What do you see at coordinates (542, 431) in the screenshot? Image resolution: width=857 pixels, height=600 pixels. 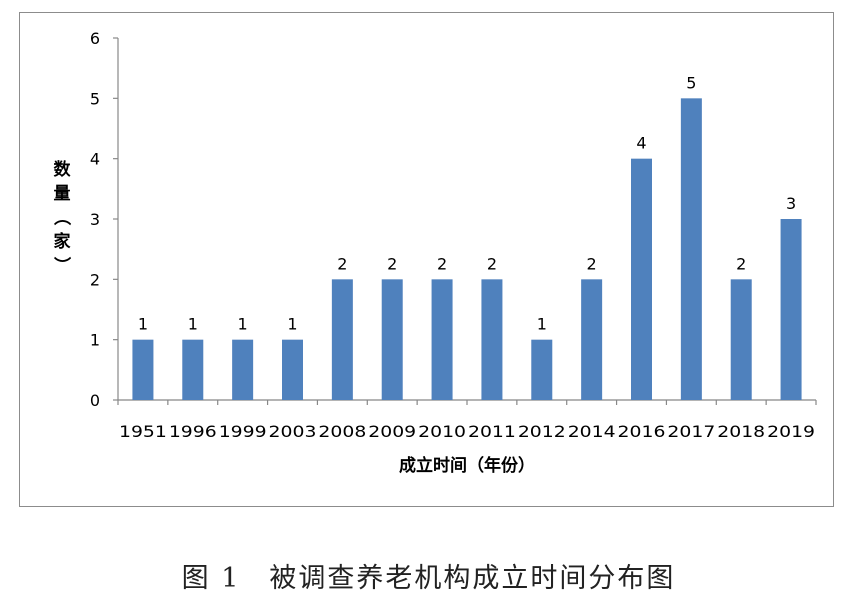 I see `x-tick-label-2012: 2012` at bounding box center [542, 431].